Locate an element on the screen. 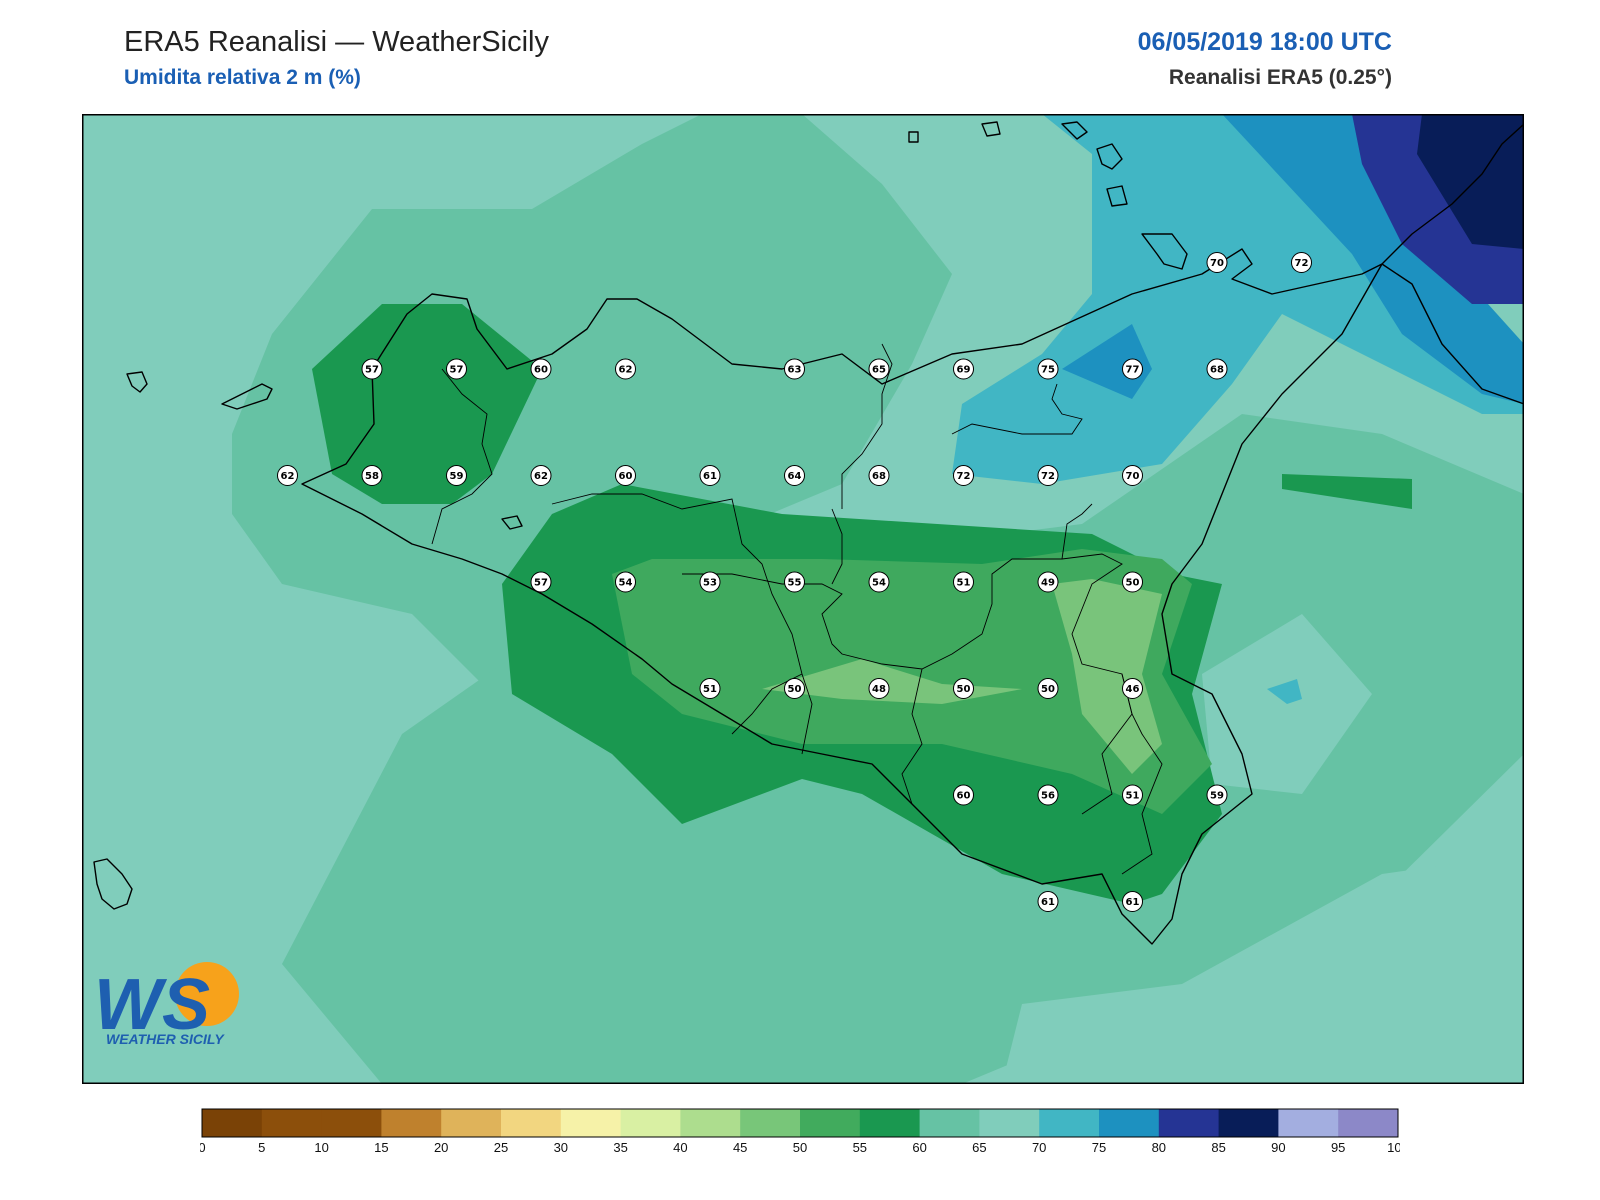 Image resolution: width=1600 pixels, height=1200 pixels. station-value: 63 is located at coordinates (795, 370).